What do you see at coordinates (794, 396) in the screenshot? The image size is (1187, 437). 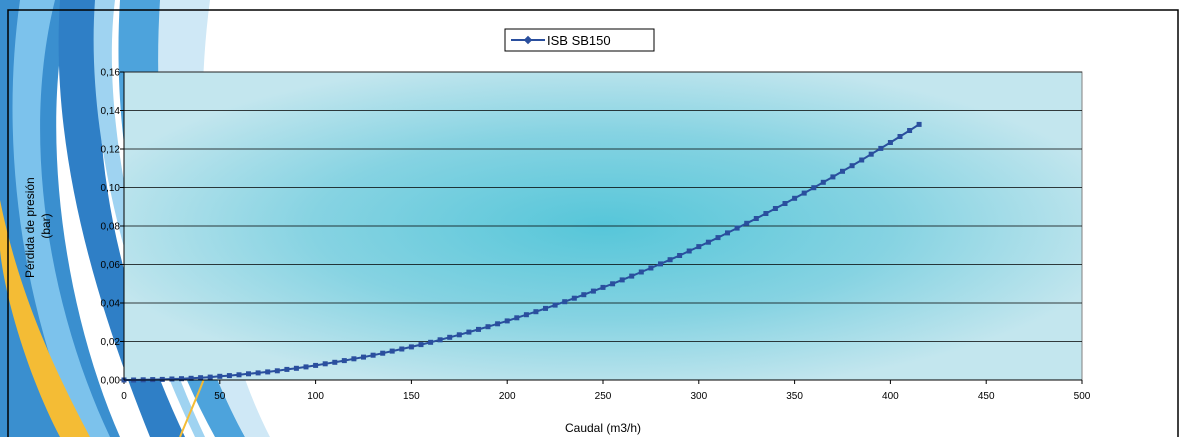 I see `x-tick-label: 350` at bounding box center [794, 396].